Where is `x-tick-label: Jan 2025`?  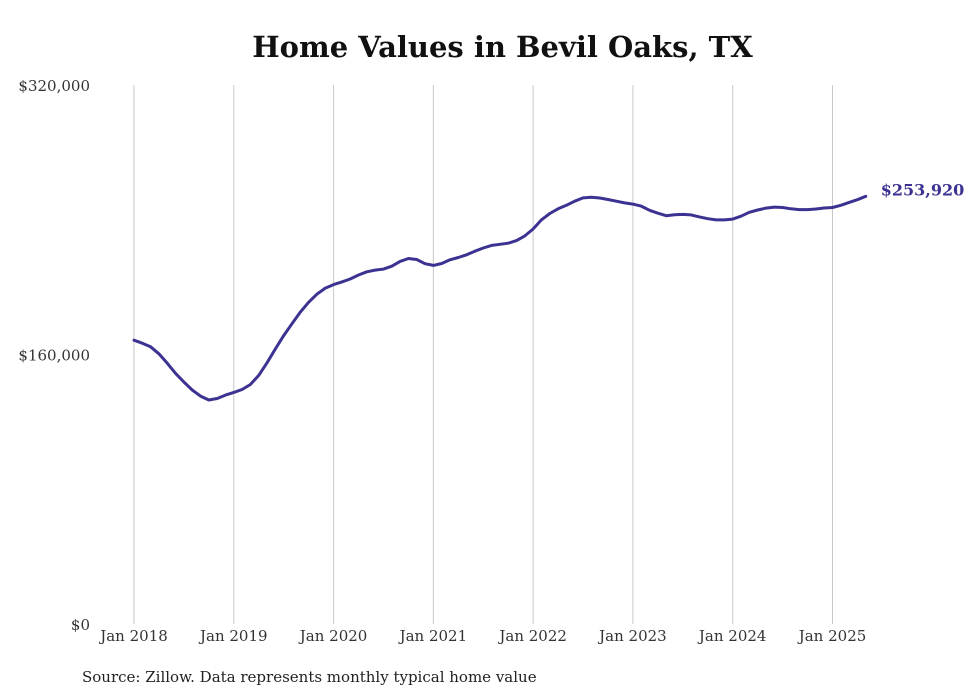 x-tick-label: Jan 2025 is located at coordinates (832, 636).